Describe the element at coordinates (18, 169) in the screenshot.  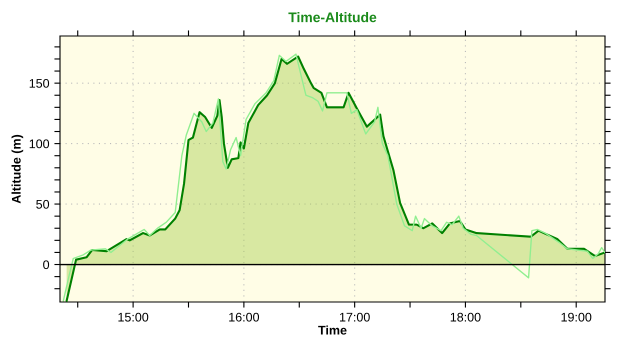
I see `y-axis-title: Altitude (m)` at that location.